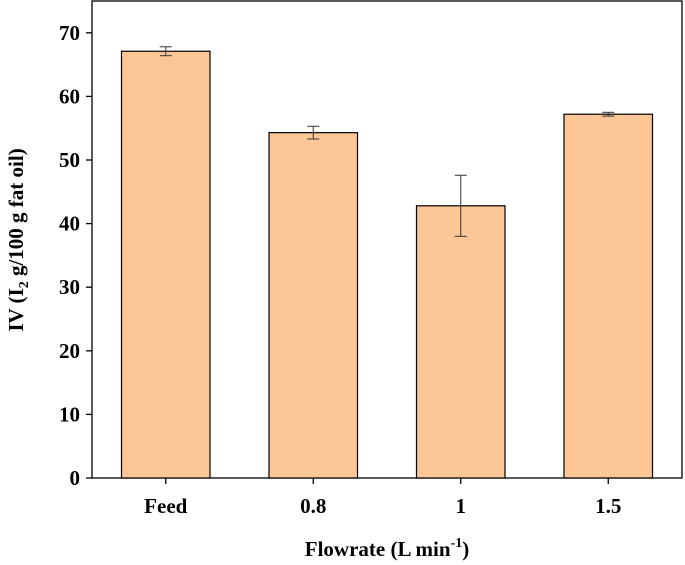  Describe the element at coordinates (75, 255) in the screenshot. I see `y-axis: 0 10 20 30 40 50 60 70` at that location.